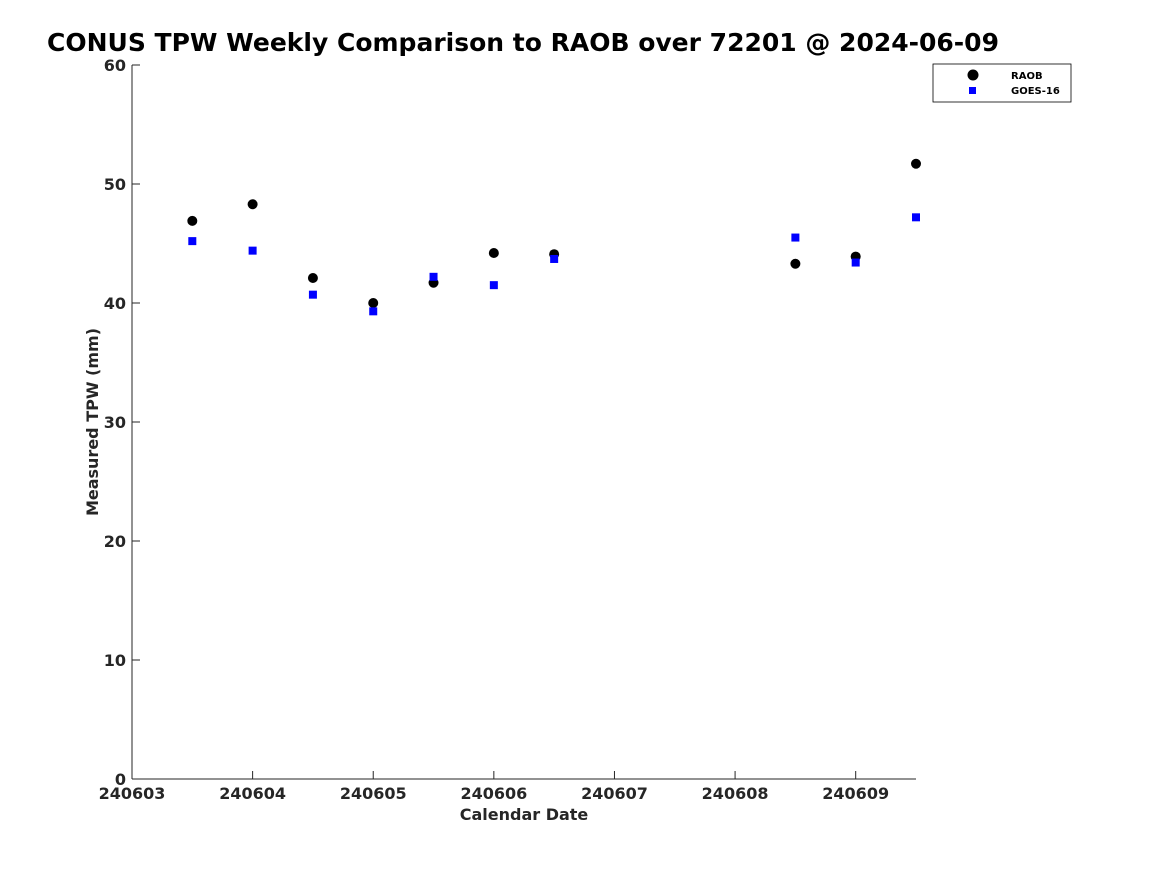  What do you see at coordinates (115, 65) in the screenshot?
I see `y-tick-label: 60` at bounding box center [115, 65].